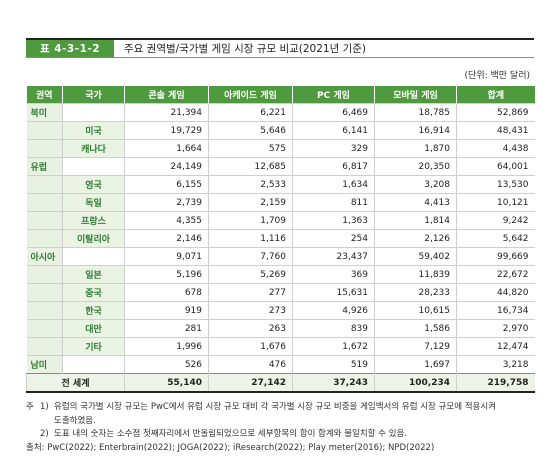  Describe the element at coordinates (333, 166) in the screenshot. I see `value-cell: 6,817` at that location.